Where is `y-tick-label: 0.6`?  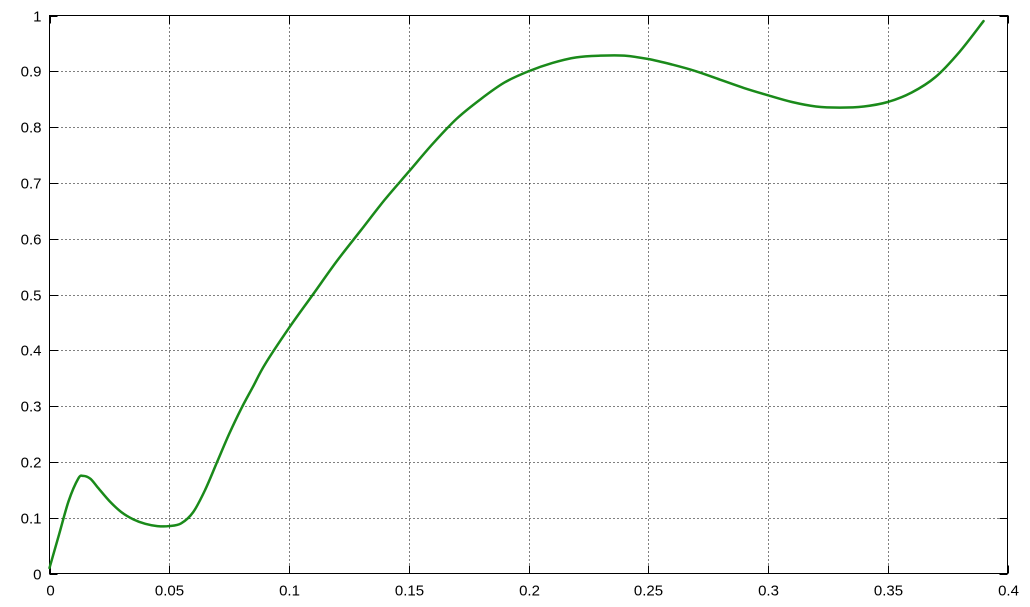
y-tick-label: 0.6 is located at coordinates (31, 240).